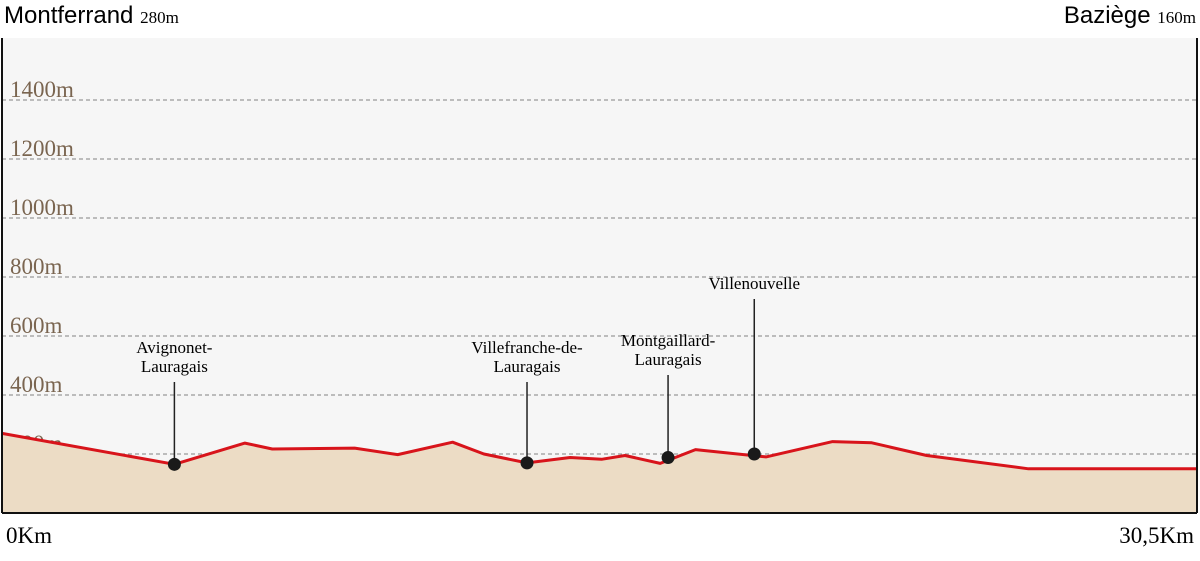 This screenshot has height=561, width=1200. What do you see at coordinates (174, 404) in the screenshot?
I see `town-marker-0: Avignonet-Lauragais` at bounding box center [174, 404].